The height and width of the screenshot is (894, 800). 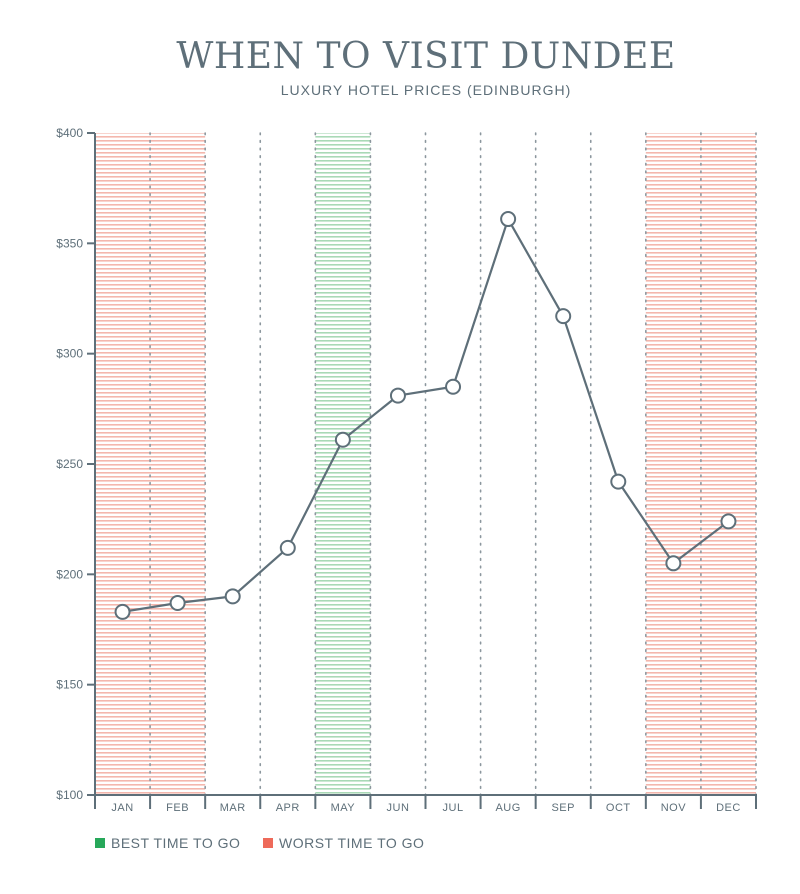 What do you see at coordinates (508, 219) in the screenshot?
I see `data-point-aug` at bounding box center [508, 219].